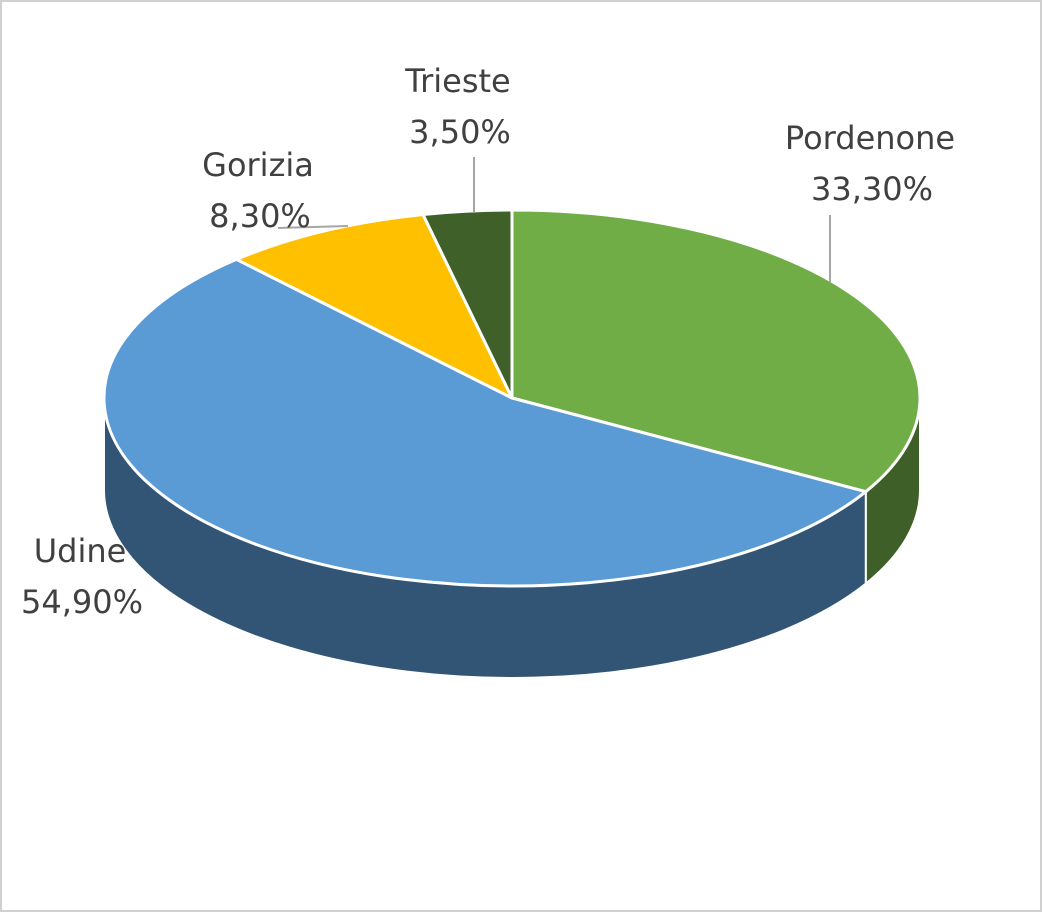 This screenshot has height=912, width=1042. What do you see at coordinates (554, 219) in the screenshot?
I see `leader-lines` at bounding box center [554, 219].